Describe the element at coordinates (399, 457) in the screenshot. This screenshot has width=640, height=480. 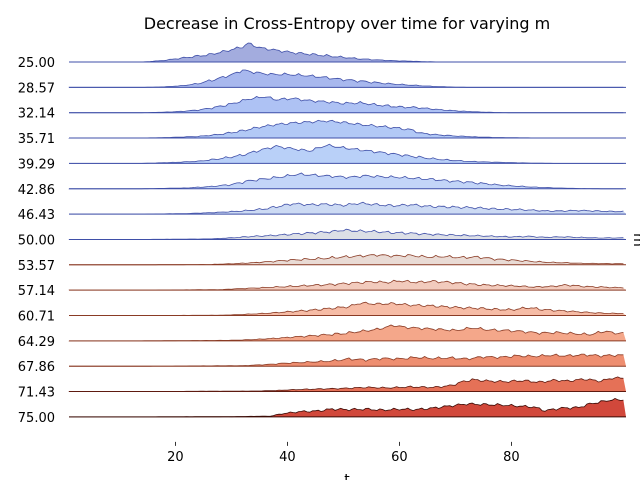
I see `x-tick-label-60: 60` at that location.